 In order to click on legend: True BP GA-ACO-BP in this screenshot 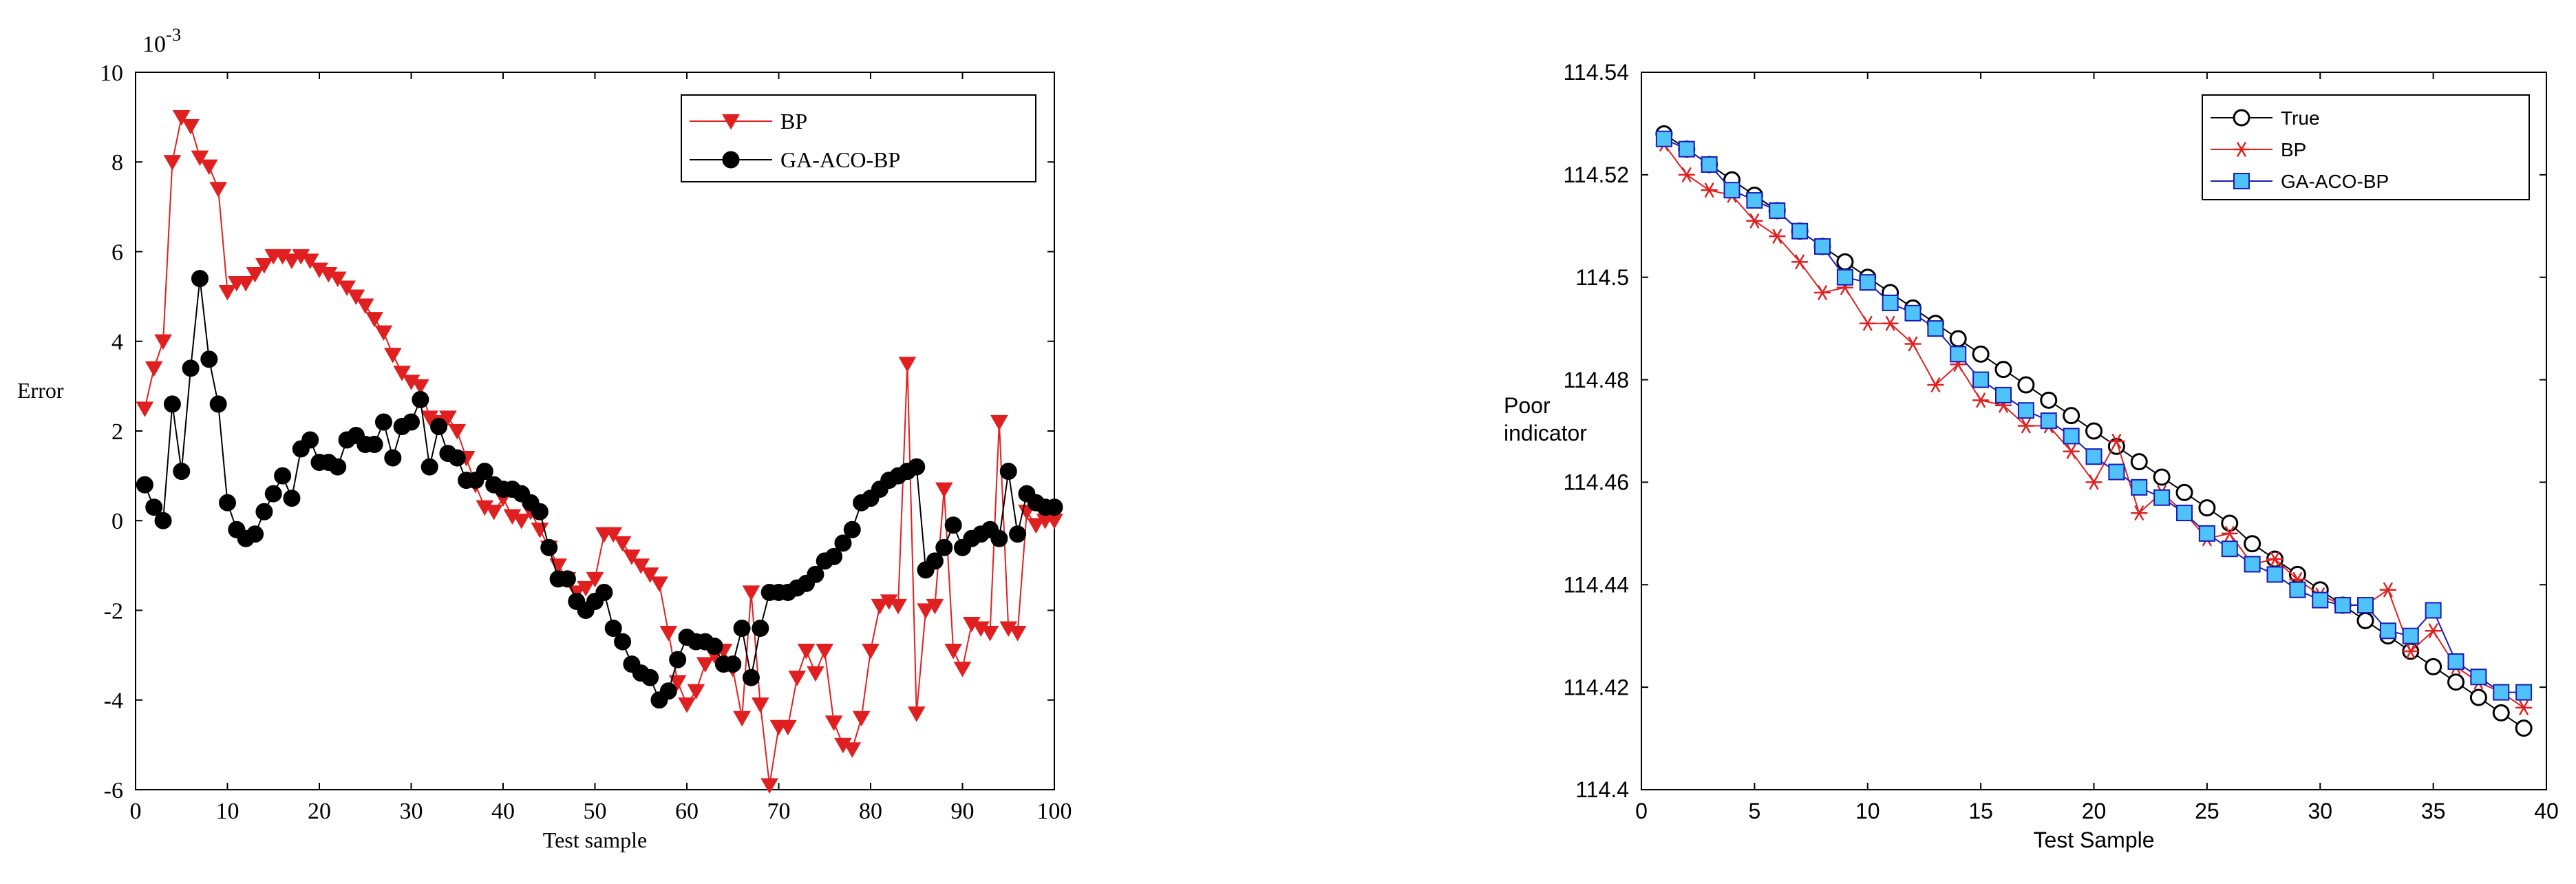, I will do `click(2366, 147)`.